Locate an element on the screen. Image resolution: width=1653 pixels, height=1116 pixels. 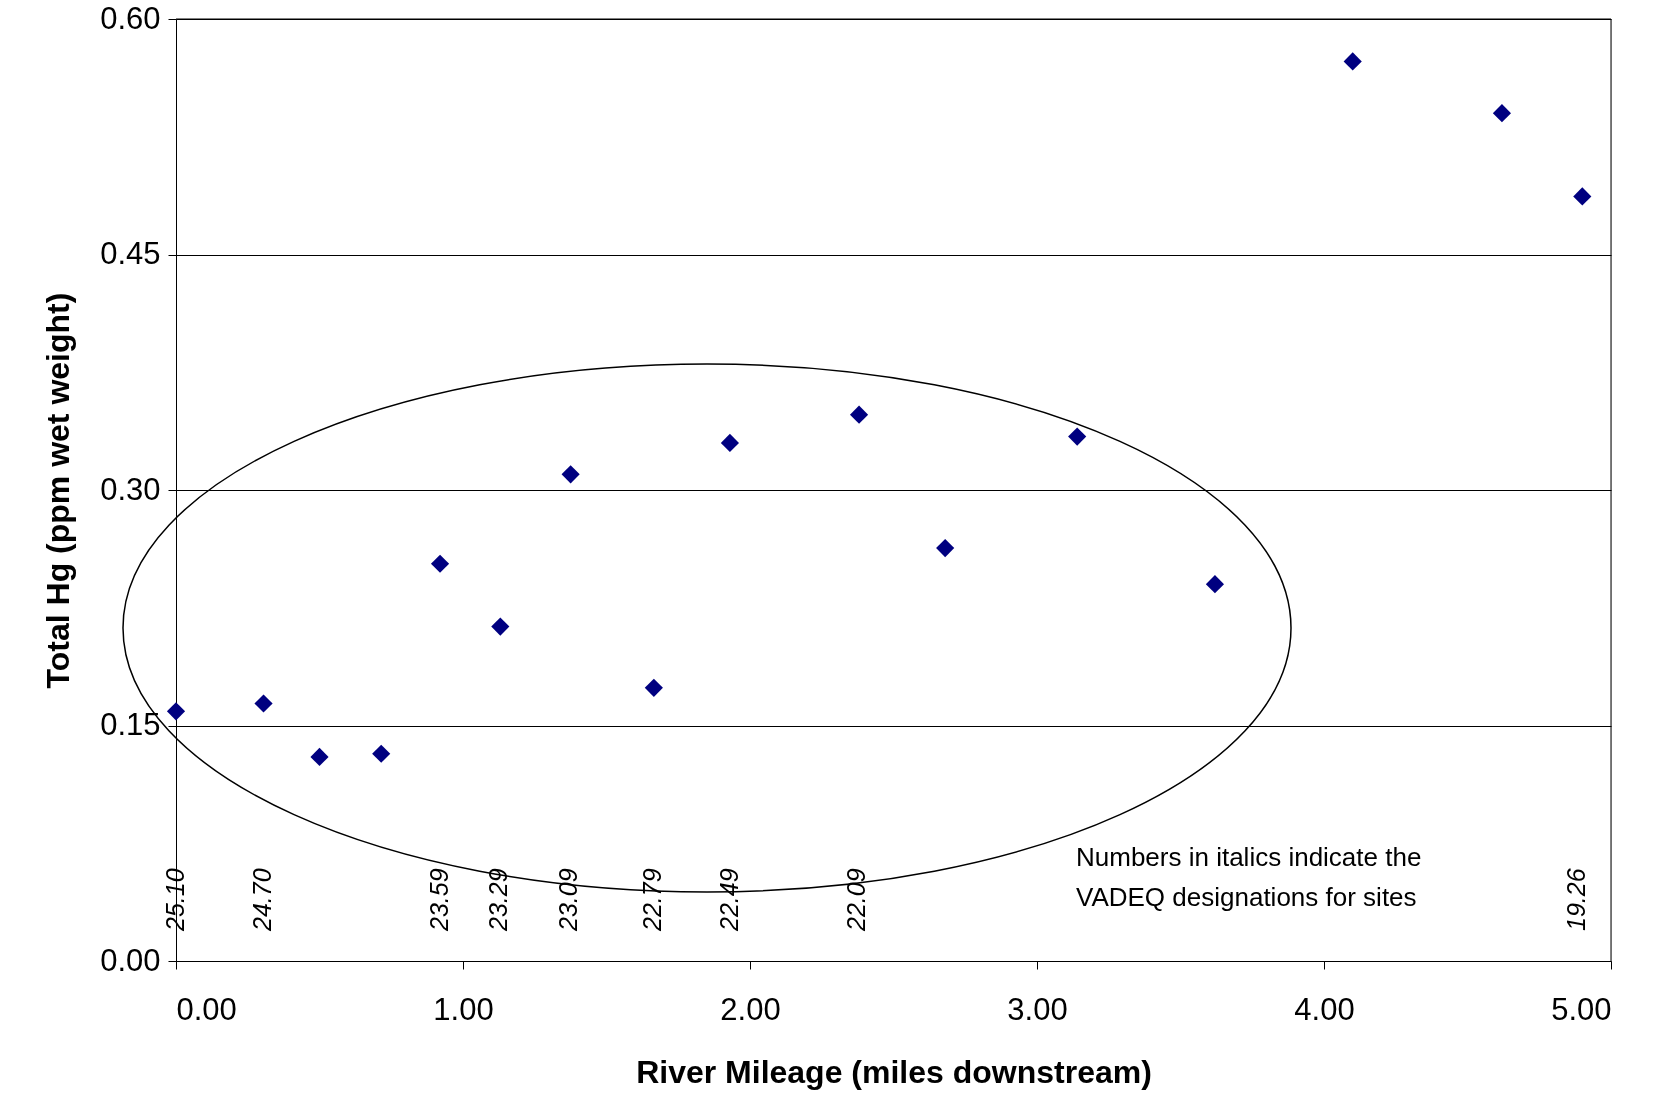
annotation: 22.09 is located at coordinates (856, 900).